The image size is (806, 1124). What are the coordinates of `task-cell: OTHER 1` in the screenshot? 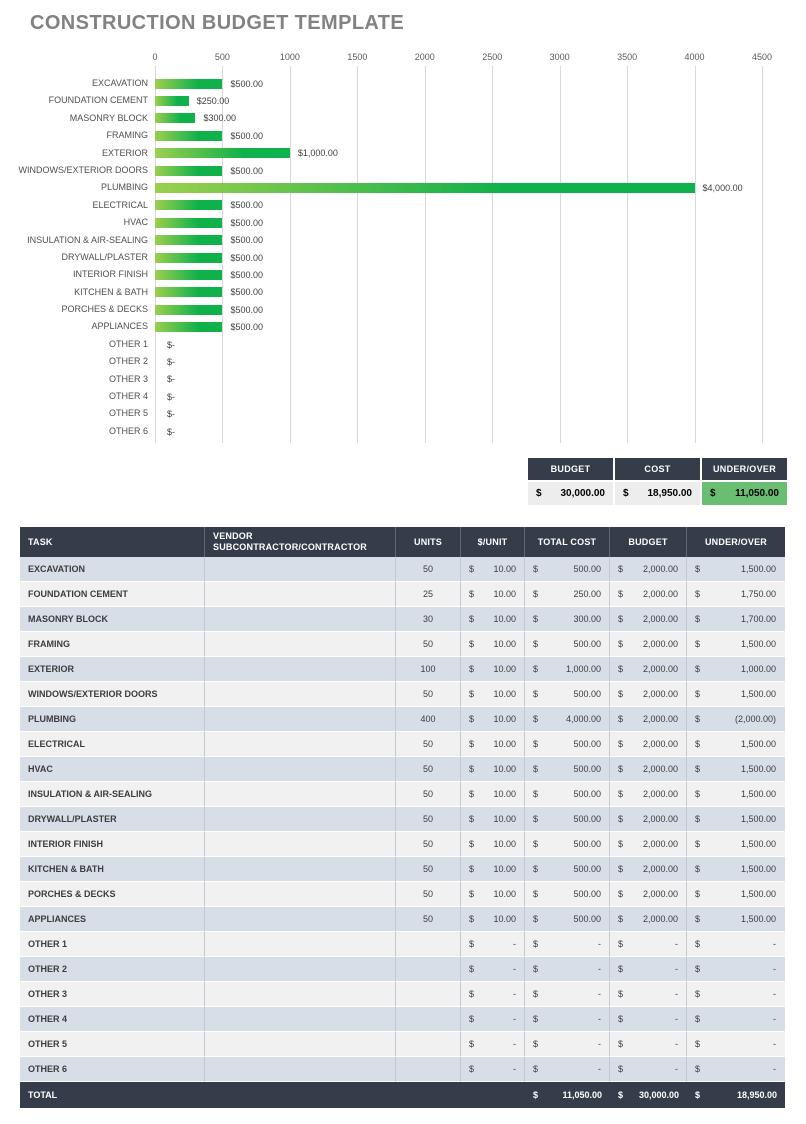 It's located at (112, 944).